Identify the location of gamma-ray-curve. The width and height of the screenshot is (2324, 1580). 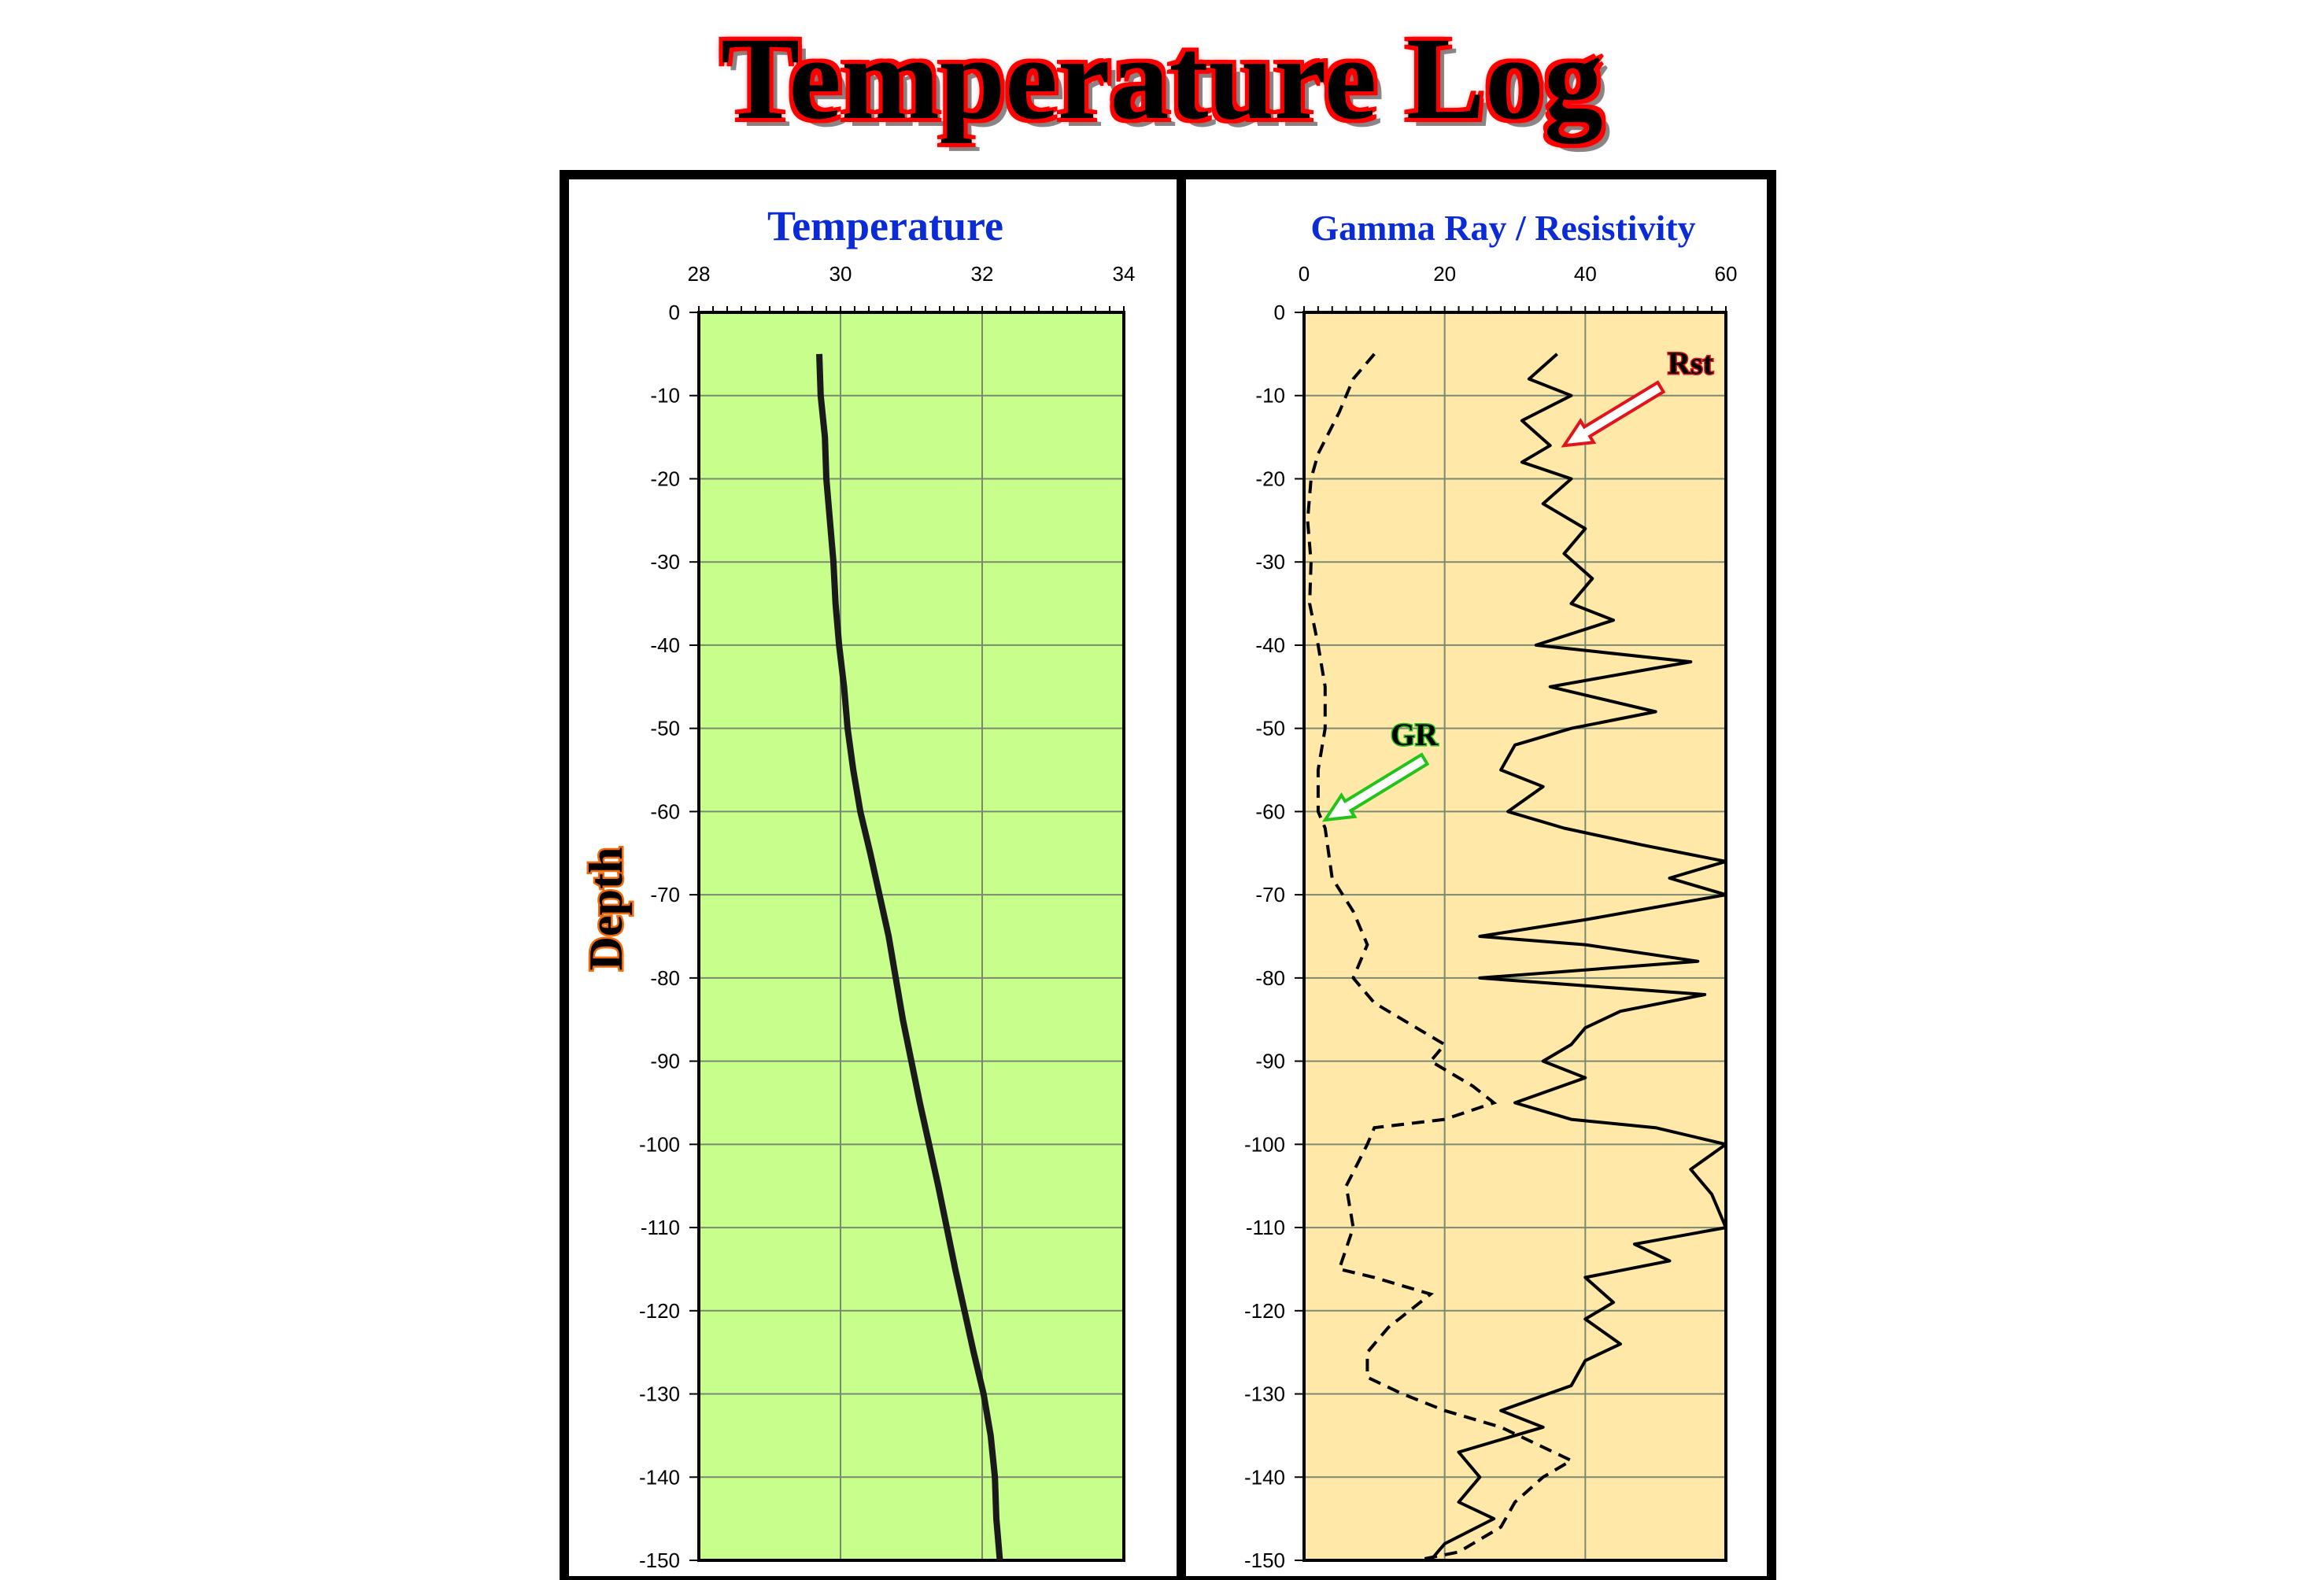
(1440, 957).